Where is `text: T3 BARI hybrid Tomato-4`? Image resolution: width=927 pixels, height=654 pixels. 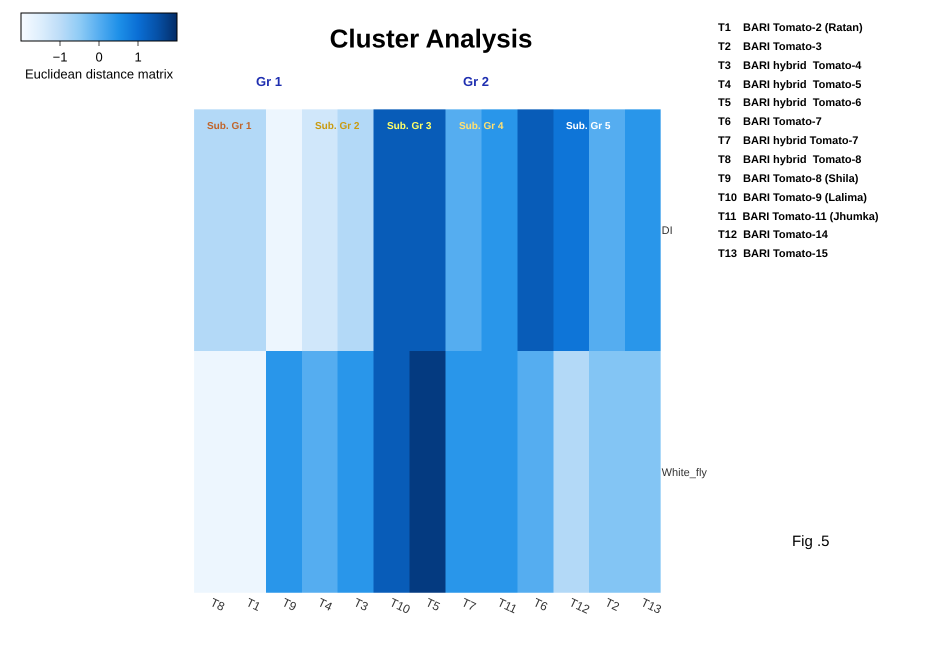
text: T3 BARI hybrid Tomato-4 is located at coordinates (790, 66).